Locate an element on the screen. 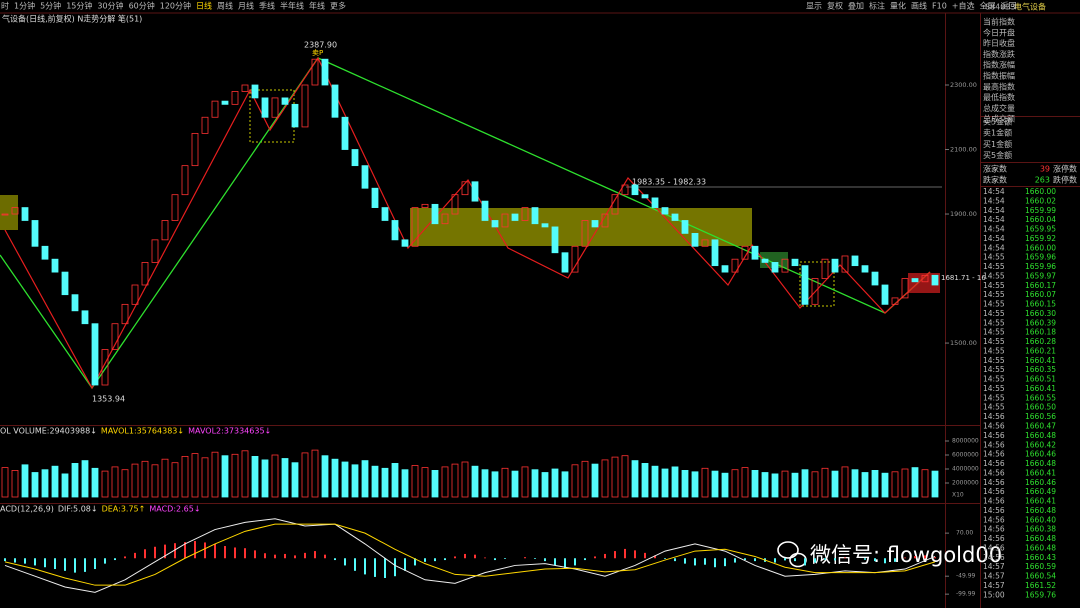  field-label: 昨日收盘 is located at coordinates (999, 43).